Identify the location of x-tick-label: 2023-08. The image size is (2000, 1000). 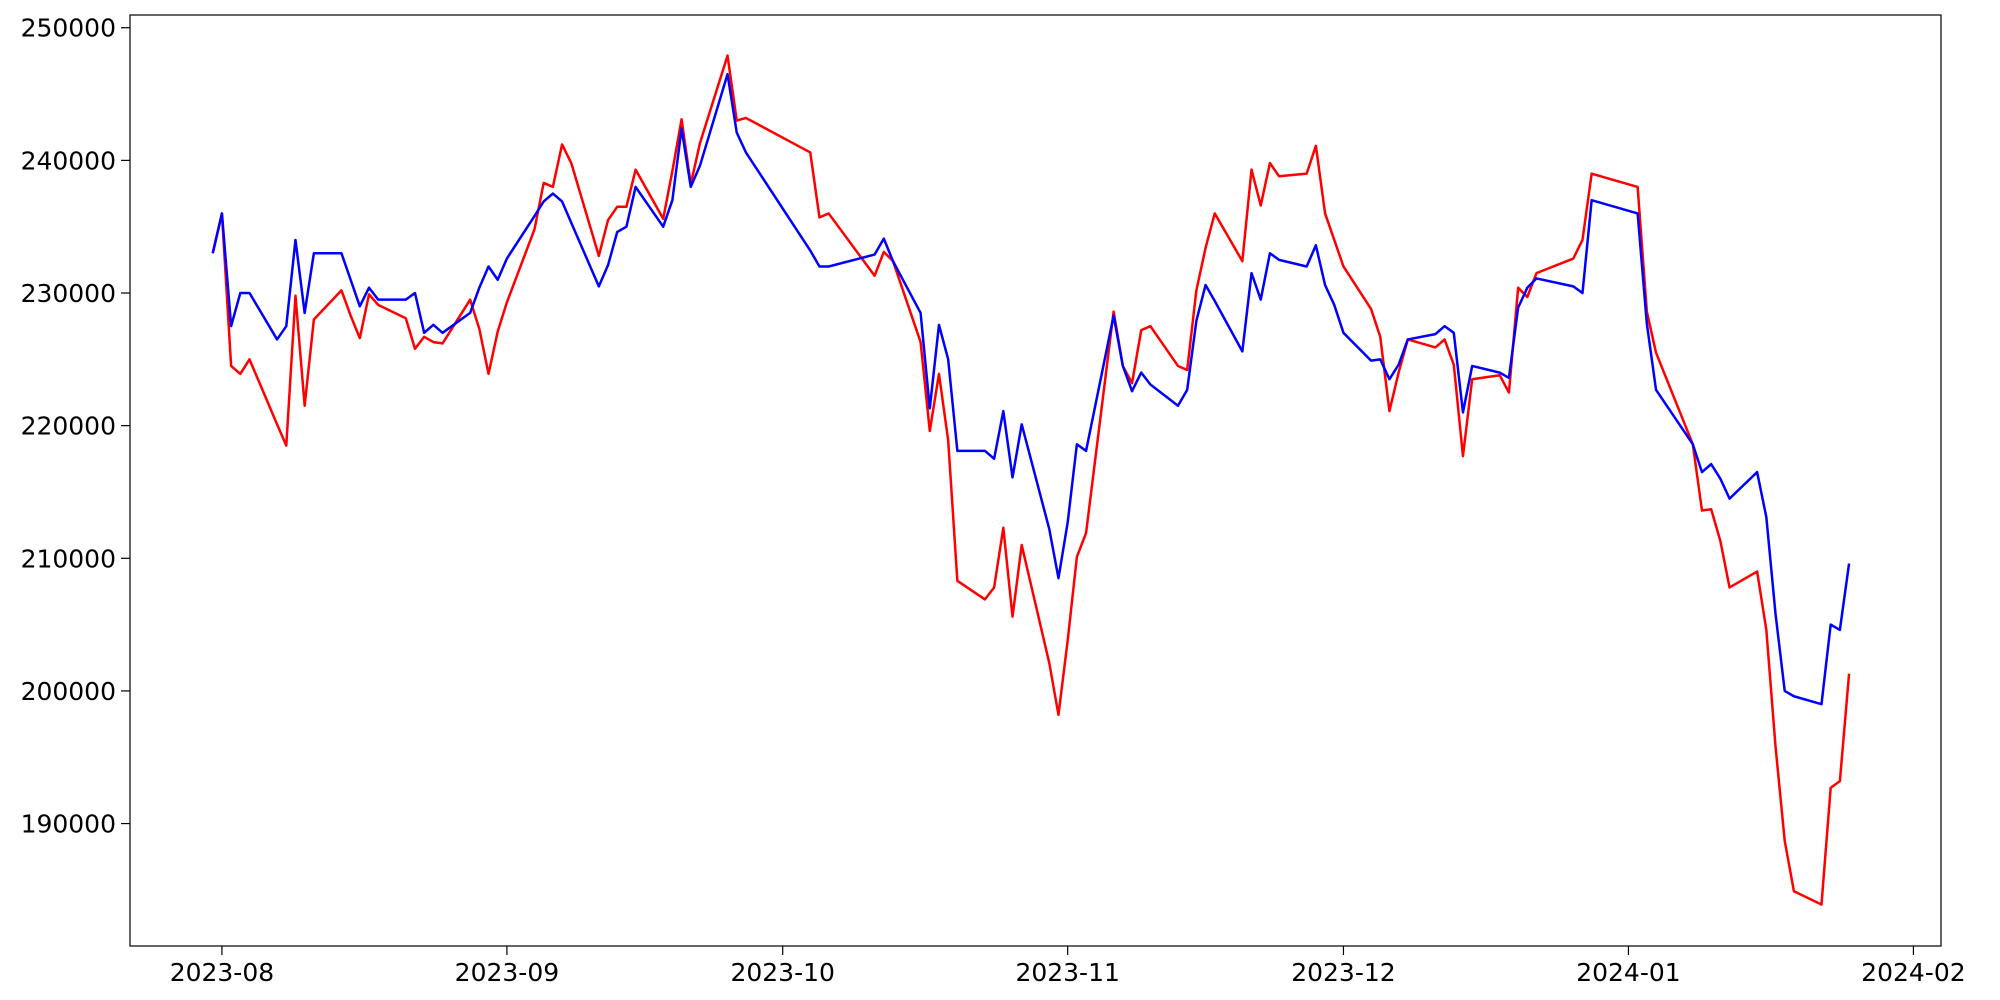
(222, 972).